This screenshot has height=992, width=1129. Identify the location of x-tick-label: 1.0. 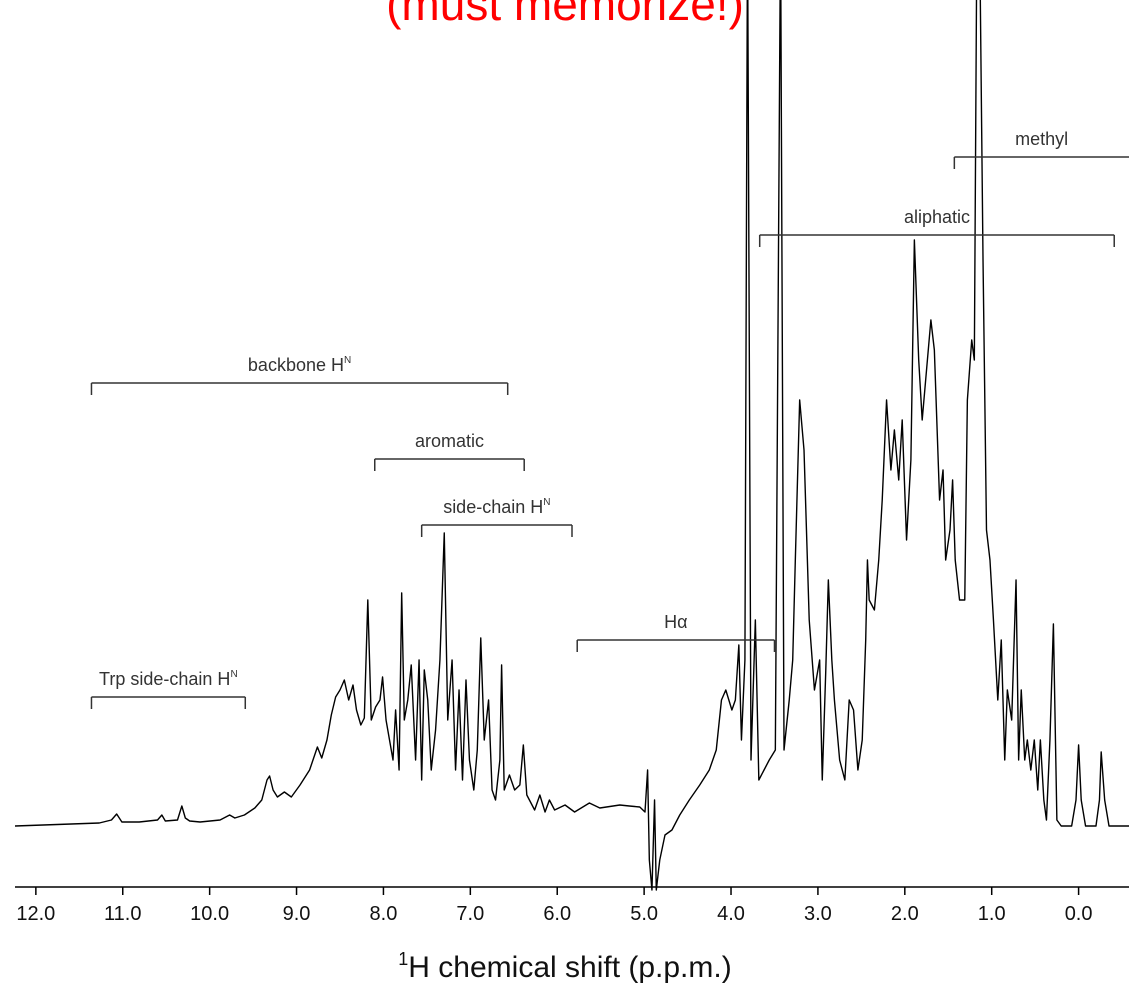
(992, 914).